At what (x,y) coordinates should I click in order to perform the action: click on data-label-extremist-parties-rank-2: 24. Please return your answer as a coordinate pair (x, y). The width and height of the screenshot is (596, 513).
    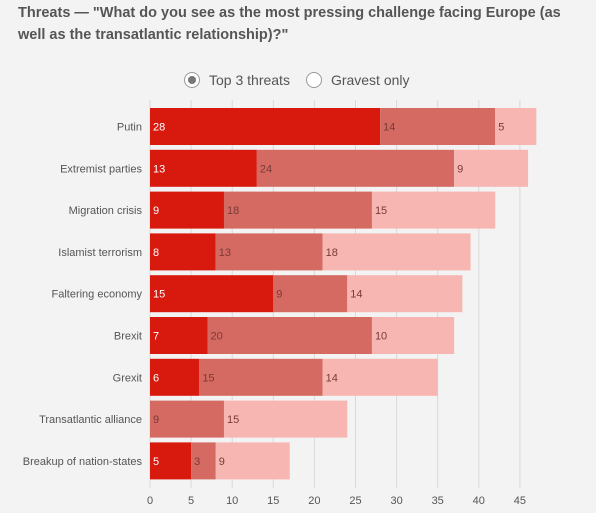
    Looking at the image, I should click on (266, 169).